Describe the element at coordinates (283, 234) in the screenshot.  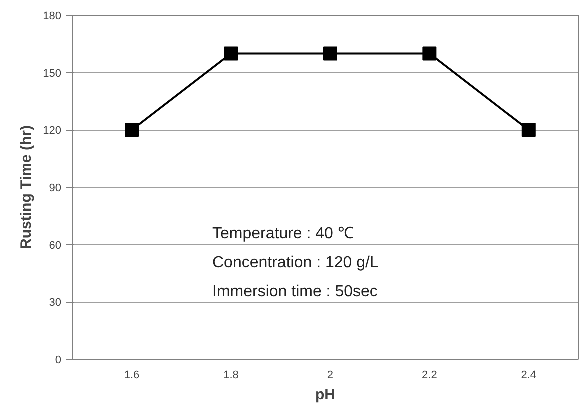
I see `annotation: Temperature : 40 ℃` at that location.